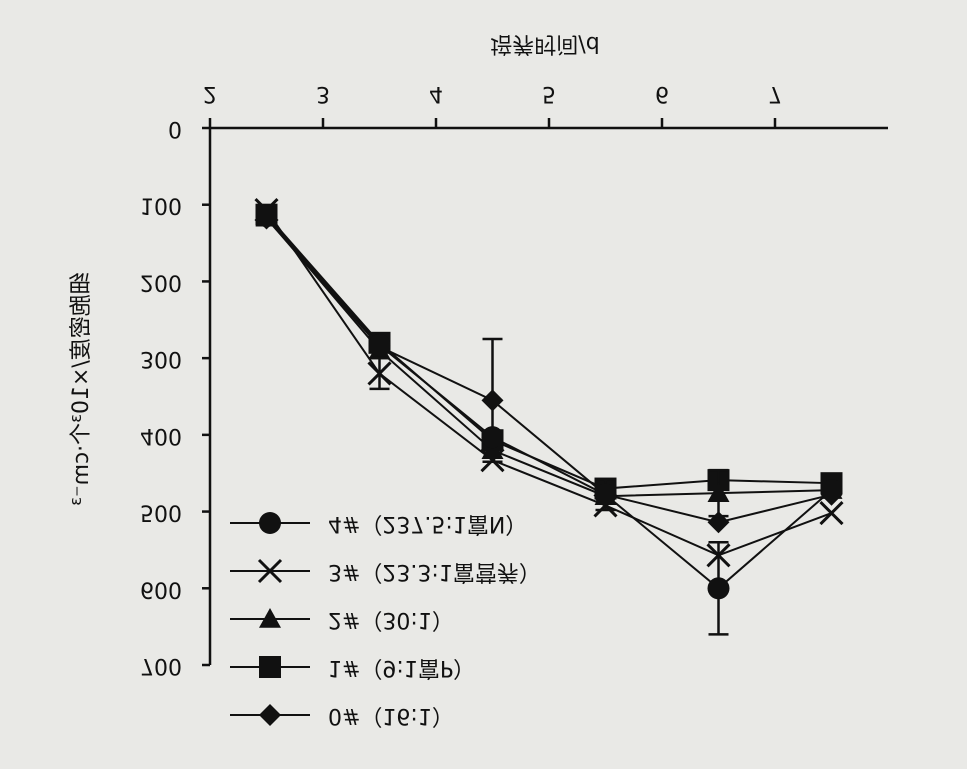 The image size is (967, 769). What do you see at coordinates (161, 435) in the screenshot?
I see `y-tick-label: 400` at bounding box center [161, 435].